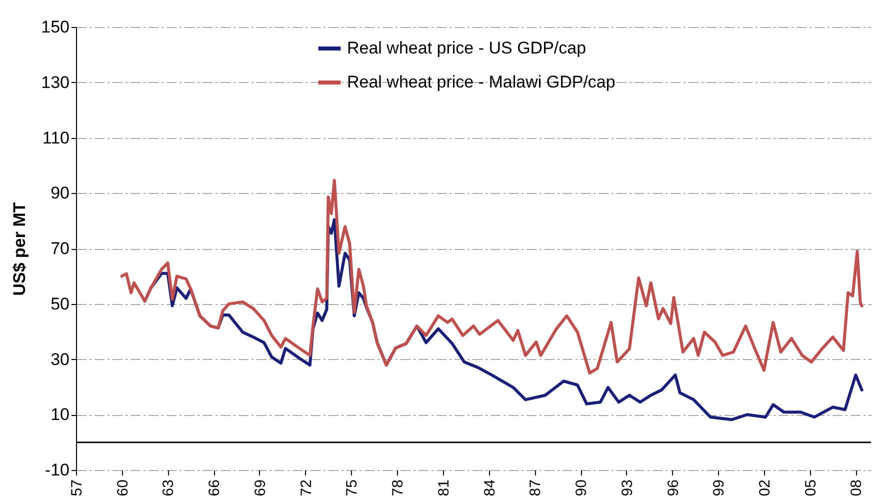 This screenshot has height=502, width=884. Describe the element at coordinates (489, 488) in the screenshot. I see `x-tick-label: 84` at that location.